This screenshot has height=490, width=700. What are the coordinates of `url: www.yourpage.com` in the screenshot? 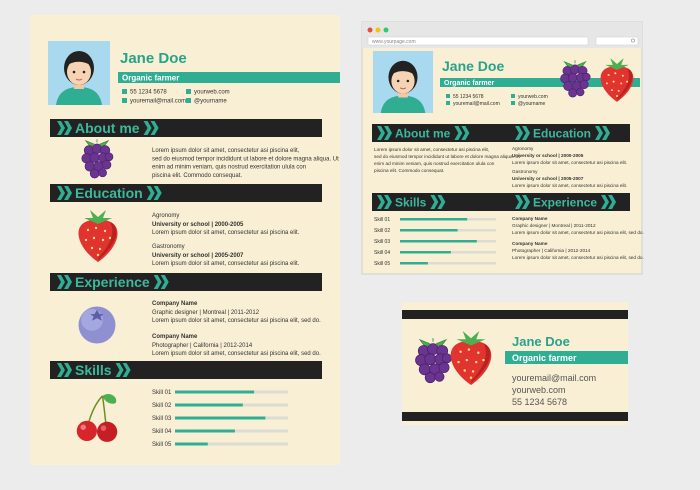 It's located at (394, 42).